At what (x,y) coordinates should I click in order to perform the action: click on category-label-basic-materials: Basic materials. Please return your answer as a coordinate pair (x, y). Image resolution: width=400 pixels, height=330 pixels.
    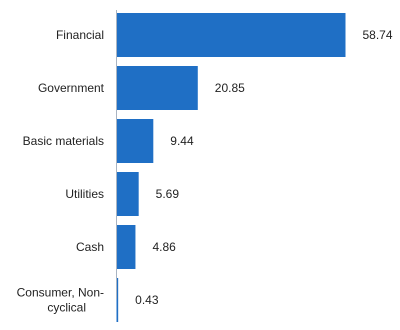
    Looking at the image, I should click on (63, 141).